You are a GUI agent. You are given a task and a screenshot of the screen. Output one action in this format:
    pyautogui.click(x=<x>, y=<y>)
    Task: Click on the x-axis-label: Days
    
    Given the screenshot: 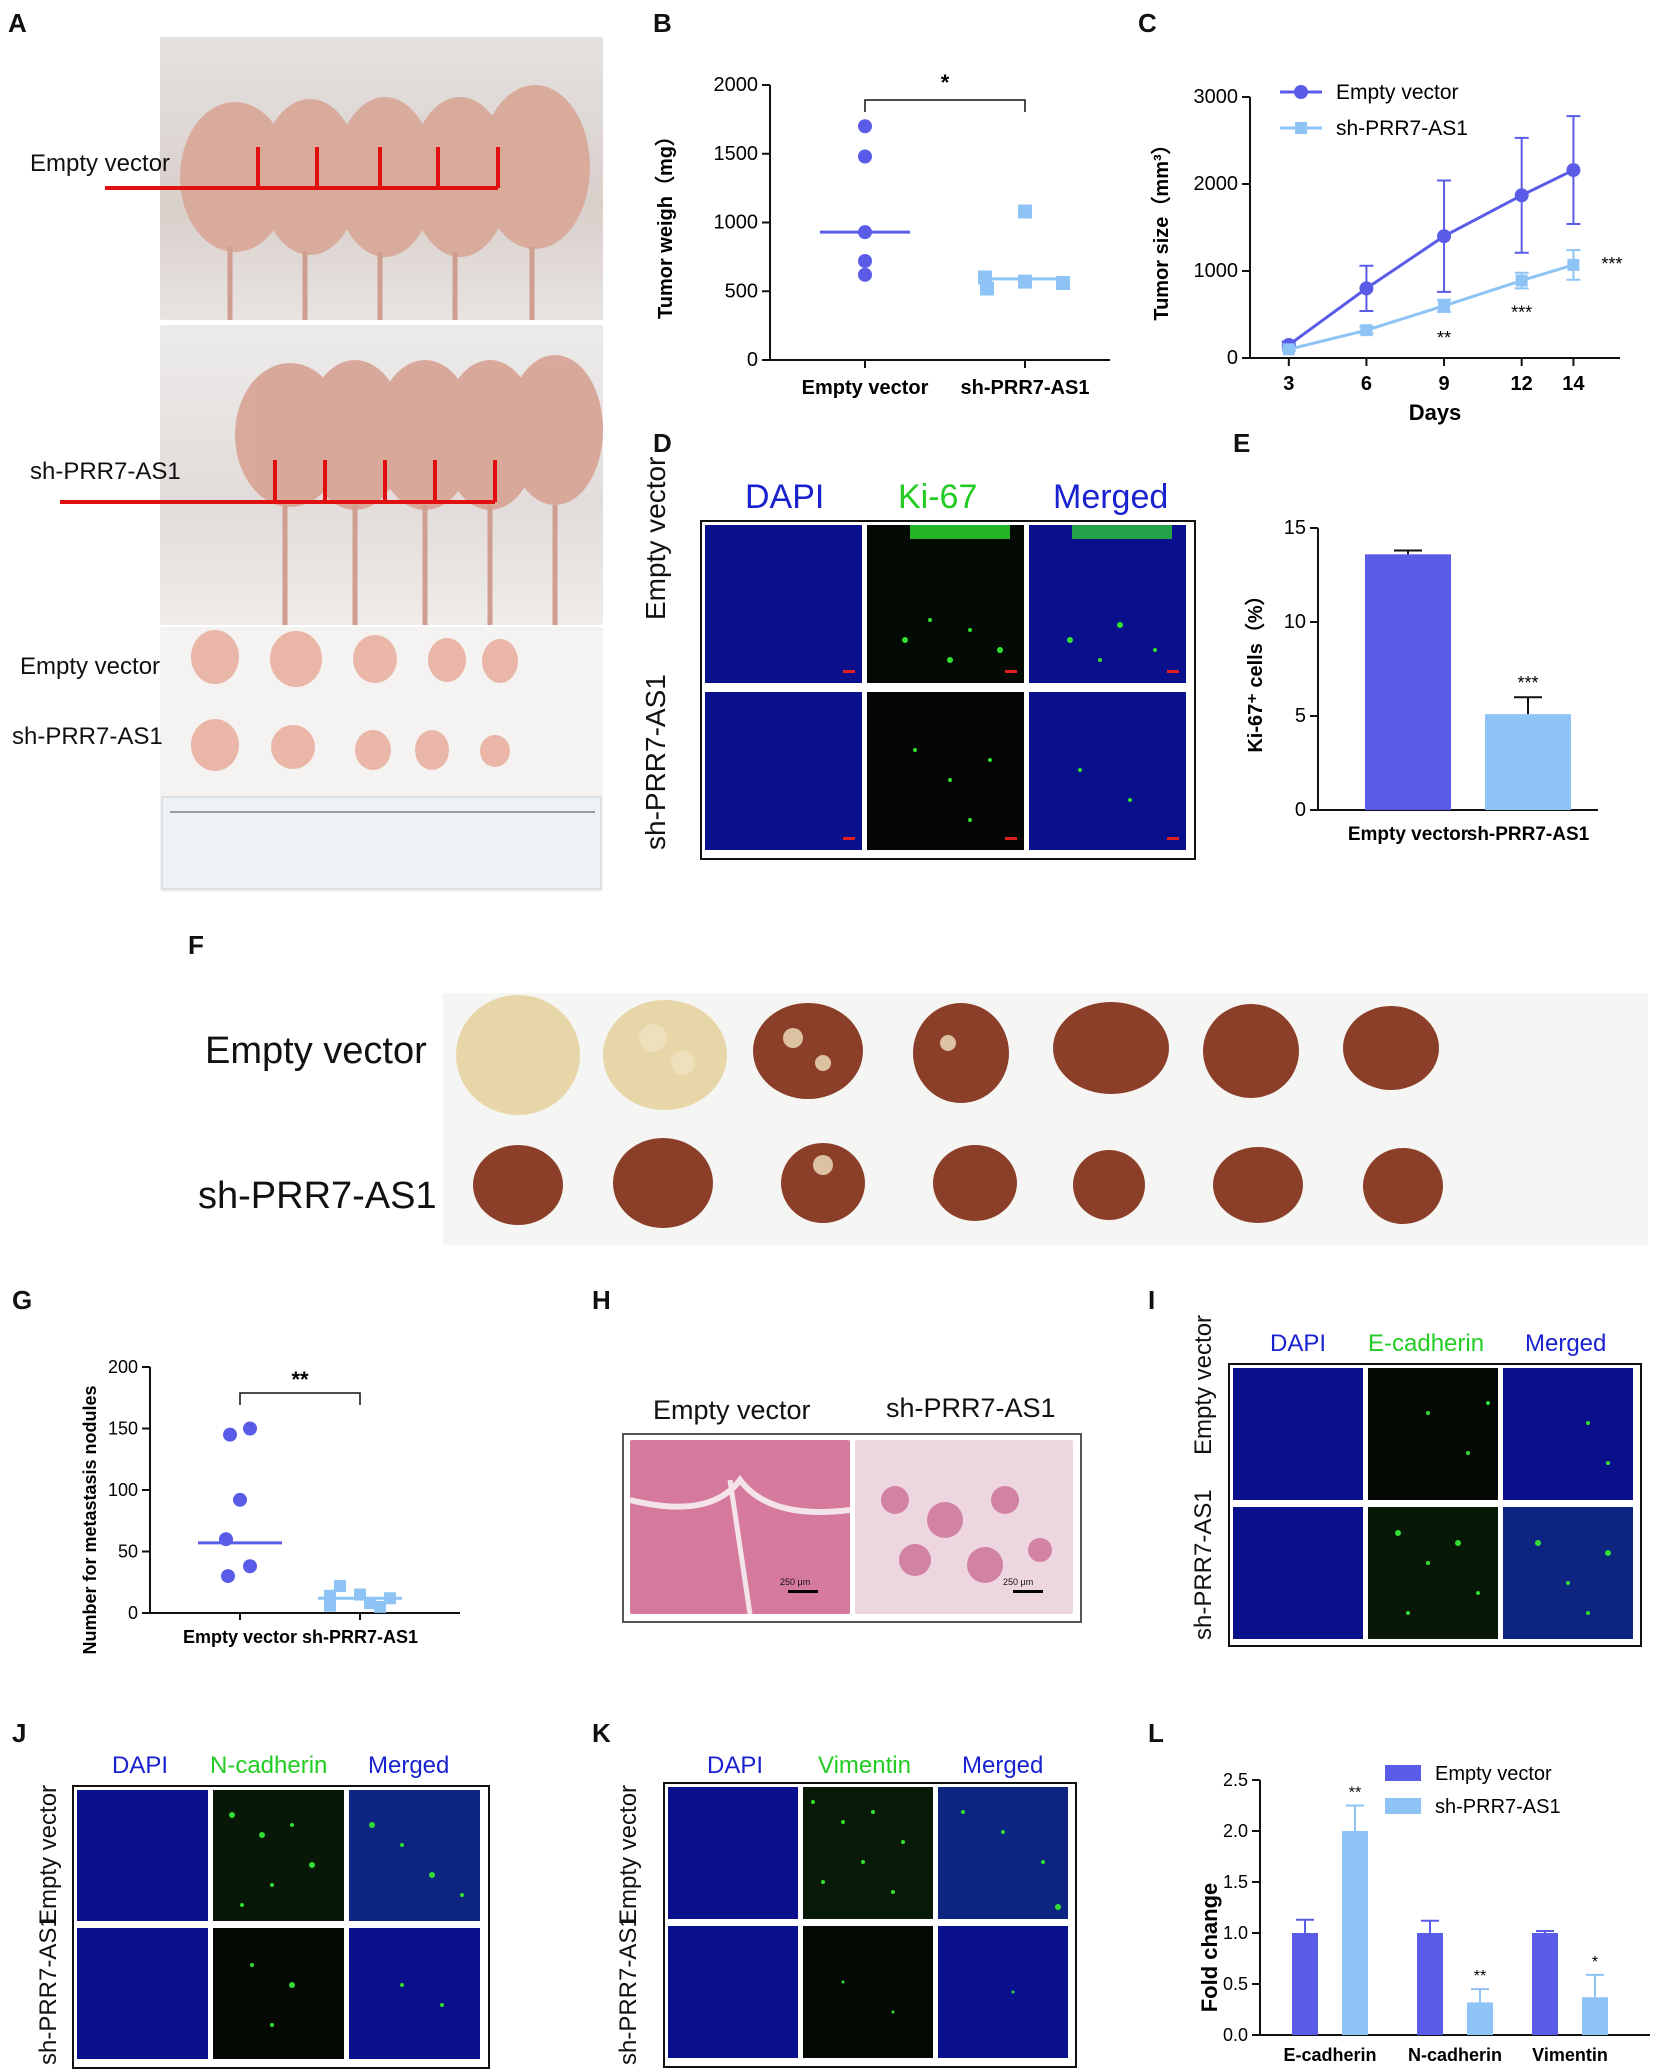 What is the action you would take?
    pyautogui.click(x=1435, y=412)
    